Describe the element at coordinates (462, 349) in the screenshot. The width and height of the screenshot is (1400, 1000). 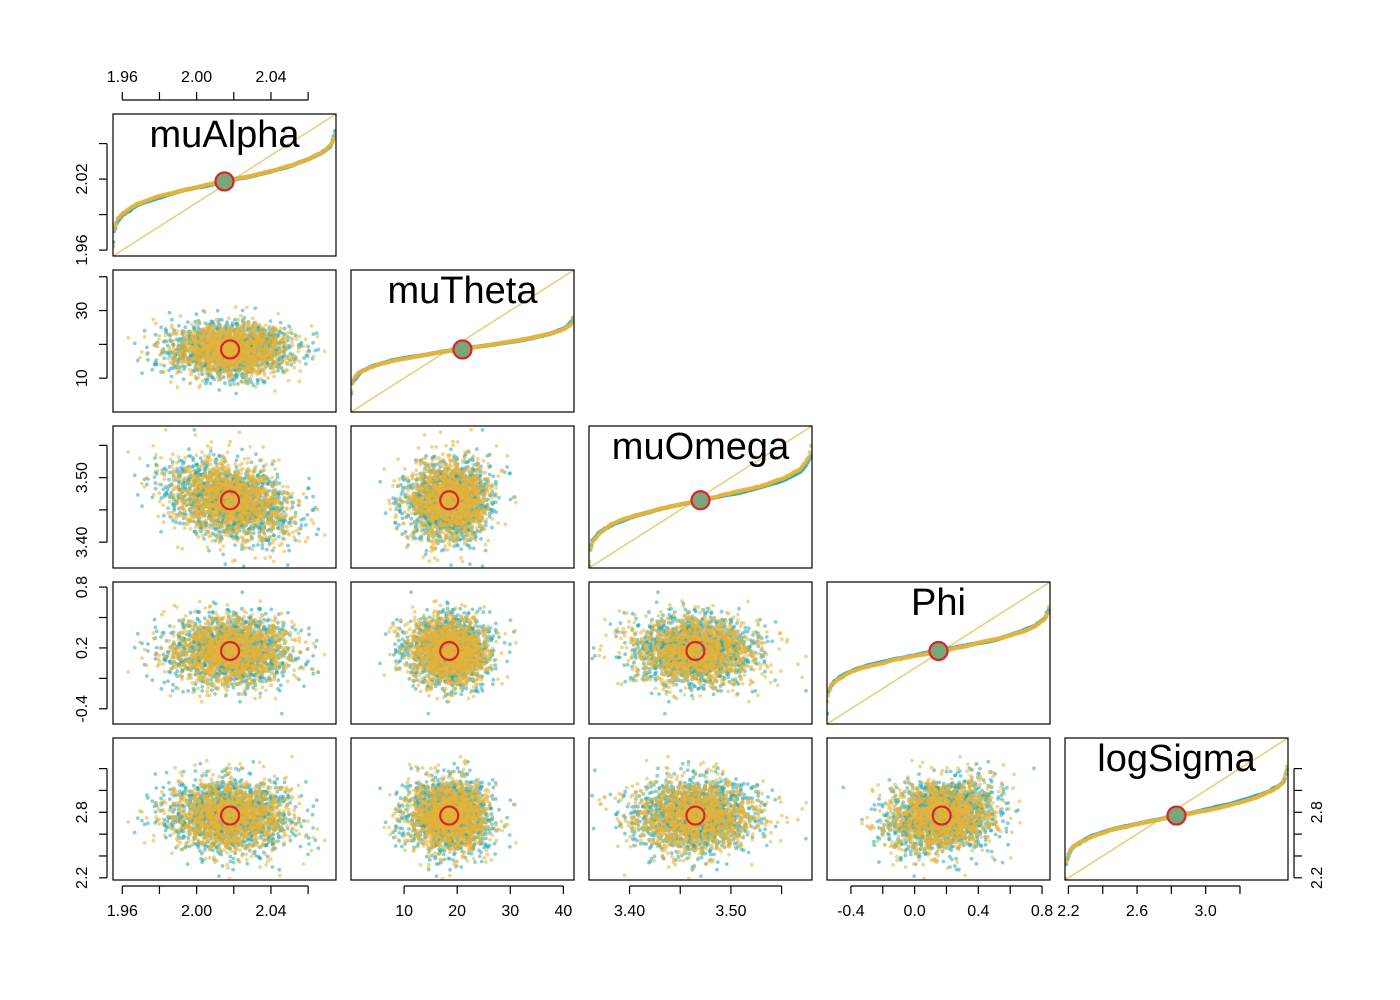
I see `mean-marker` at that location.